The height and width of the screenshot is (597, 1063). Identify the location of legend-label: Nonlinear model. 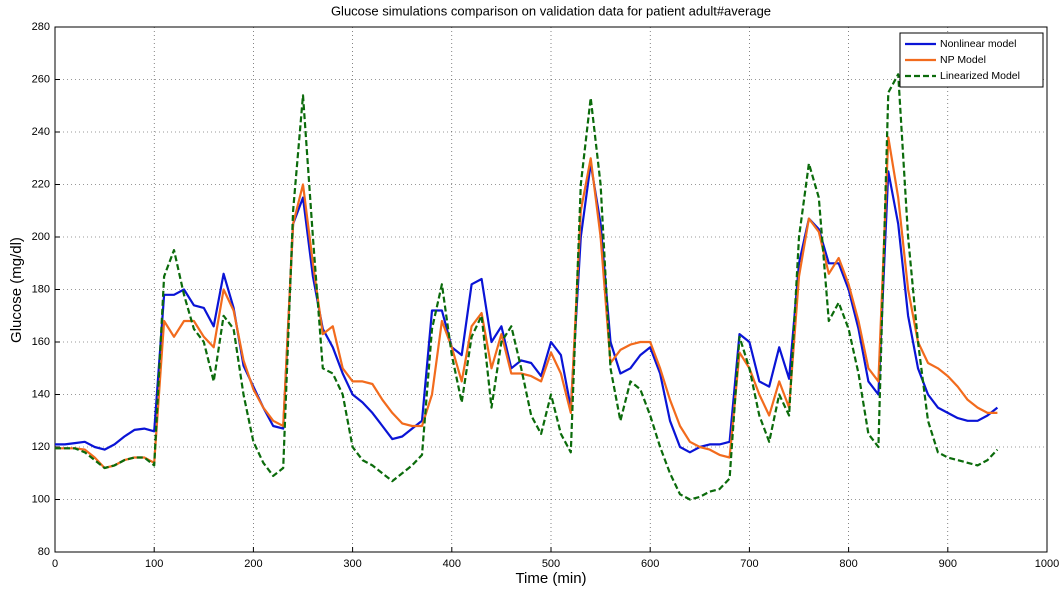
(978, 44).